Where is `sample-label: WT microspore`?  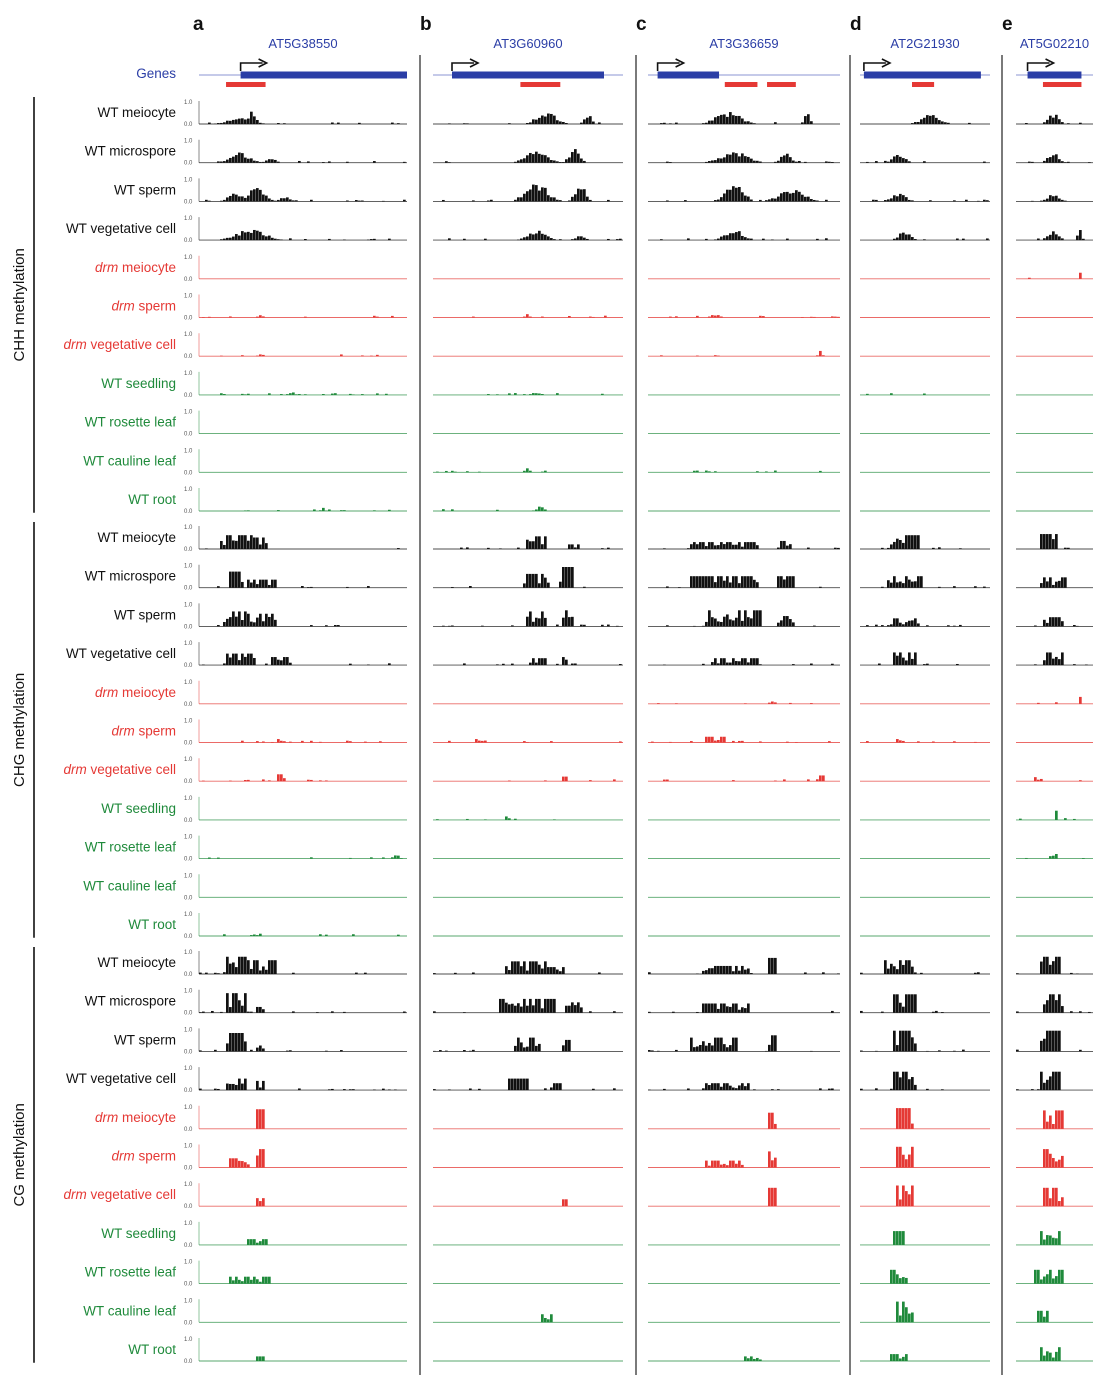 sample-label: WT microspore is located at coordinates (130, 151).